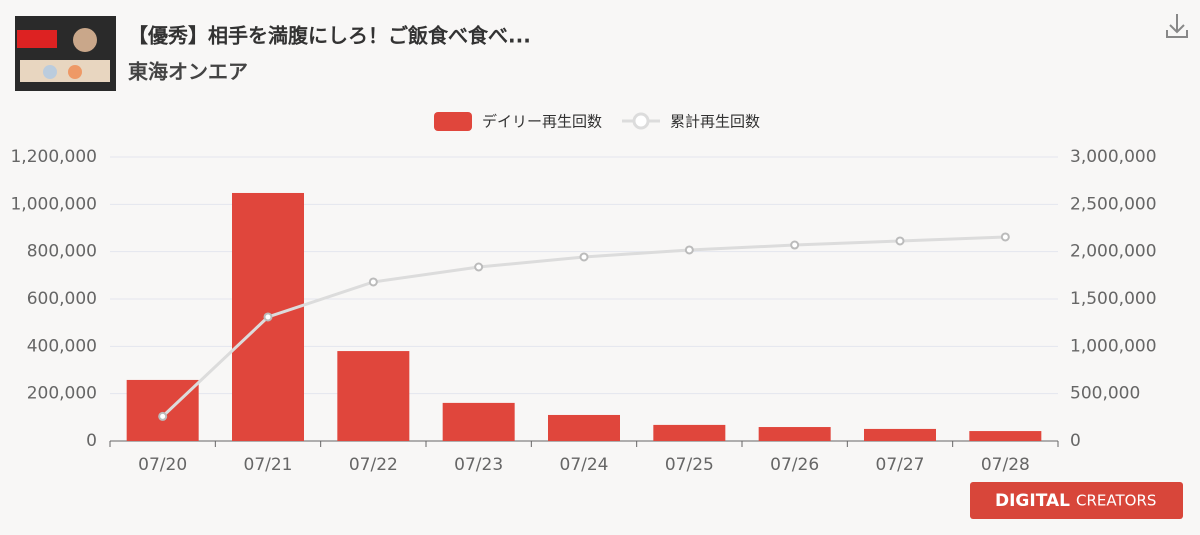 The width and height of the screenshot is (1200, 535). I want to click on y-tick-label: 400,000, so click(62, 346).